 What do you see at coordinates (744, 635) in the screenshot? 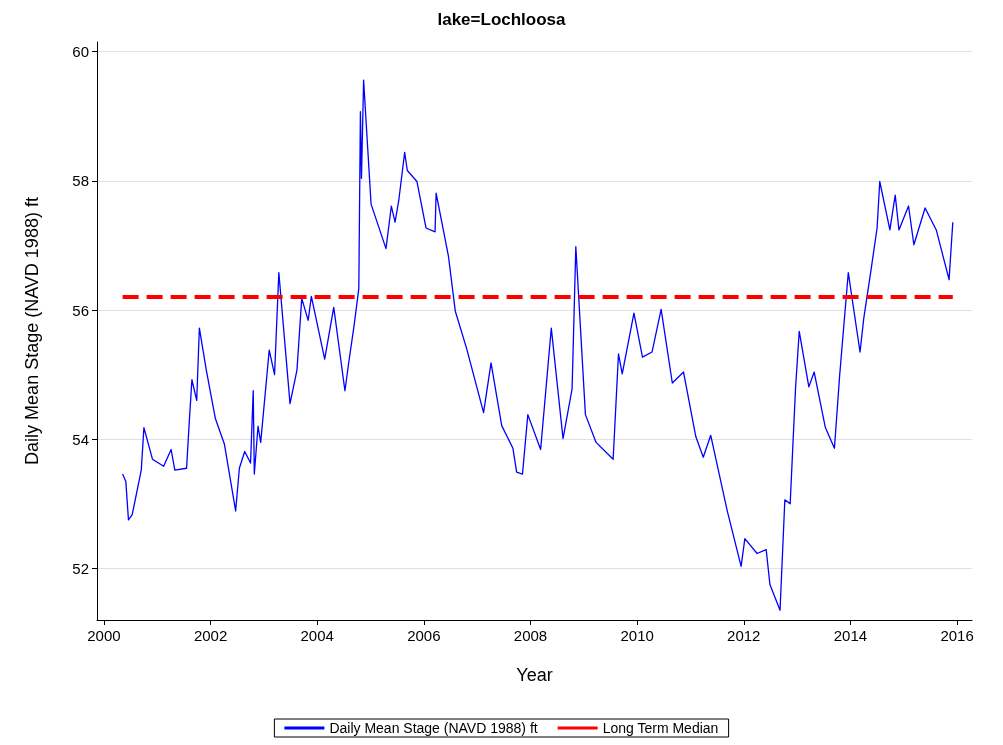
I see `x-tick-label: 2012` at bounding box center [744, 635].